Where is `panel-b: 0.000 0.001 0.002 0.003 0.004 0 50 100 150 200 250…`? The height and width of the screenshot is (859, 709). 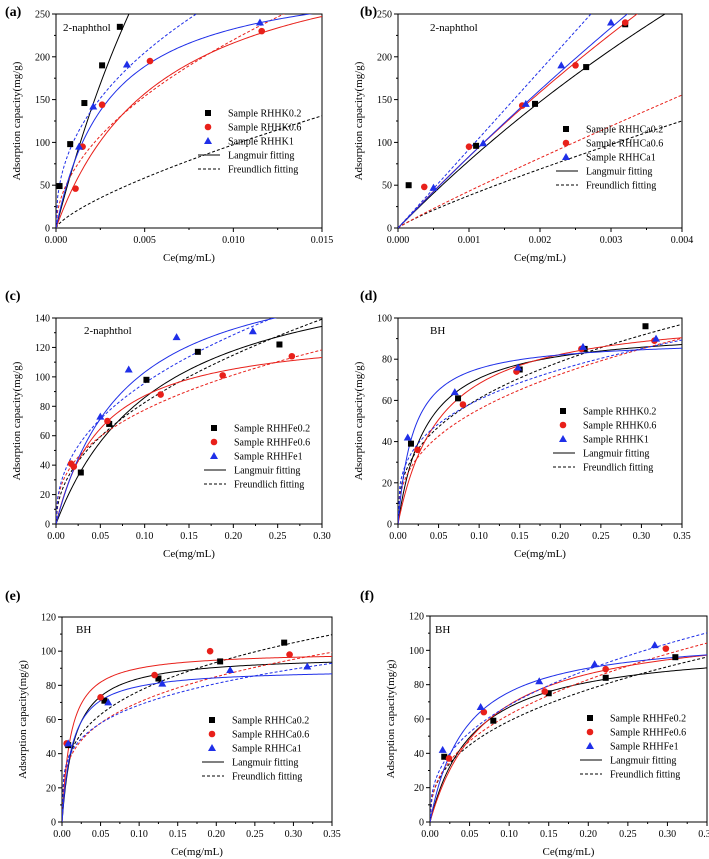
panel-b: 0.000 0.001 0.002 0.003 0.004 0 50 100 150 200 250… is located at coordinates (523, 134).